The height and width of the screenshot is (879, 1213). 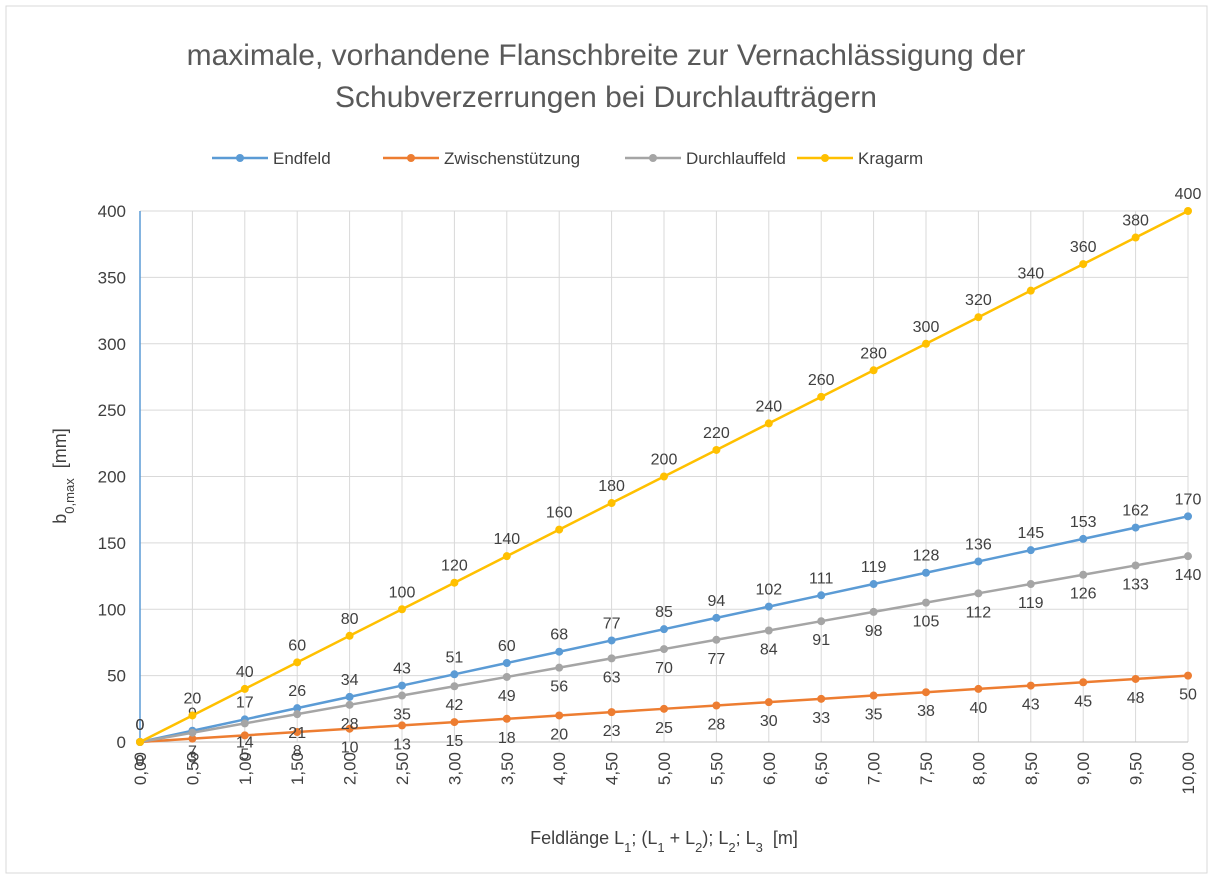 I want to click on data-label: 85, so click(x=664, y=612).